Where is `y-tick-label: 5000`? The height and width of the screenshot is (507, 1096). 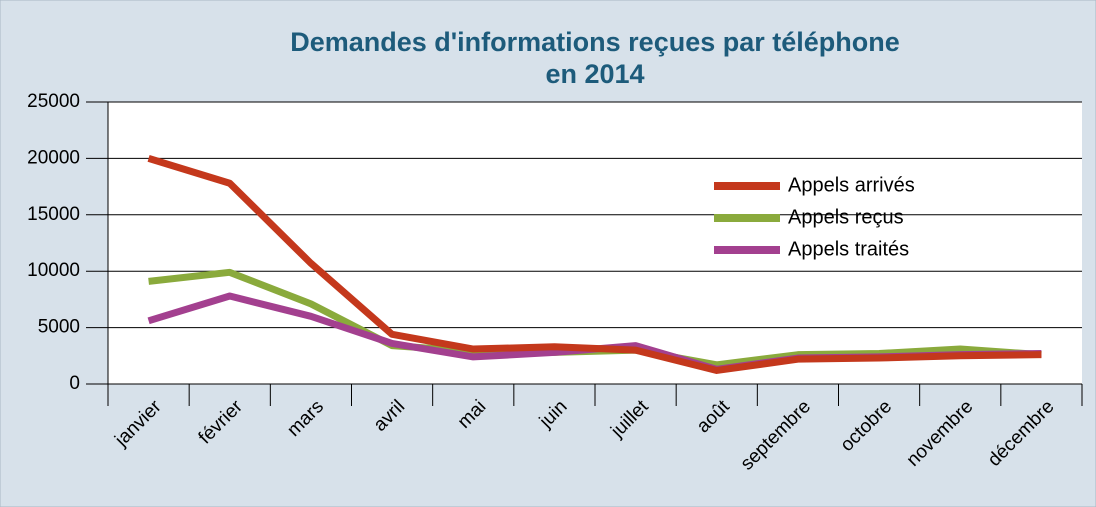 y-tick-label: 5000 is located at coordinates (59, 327).